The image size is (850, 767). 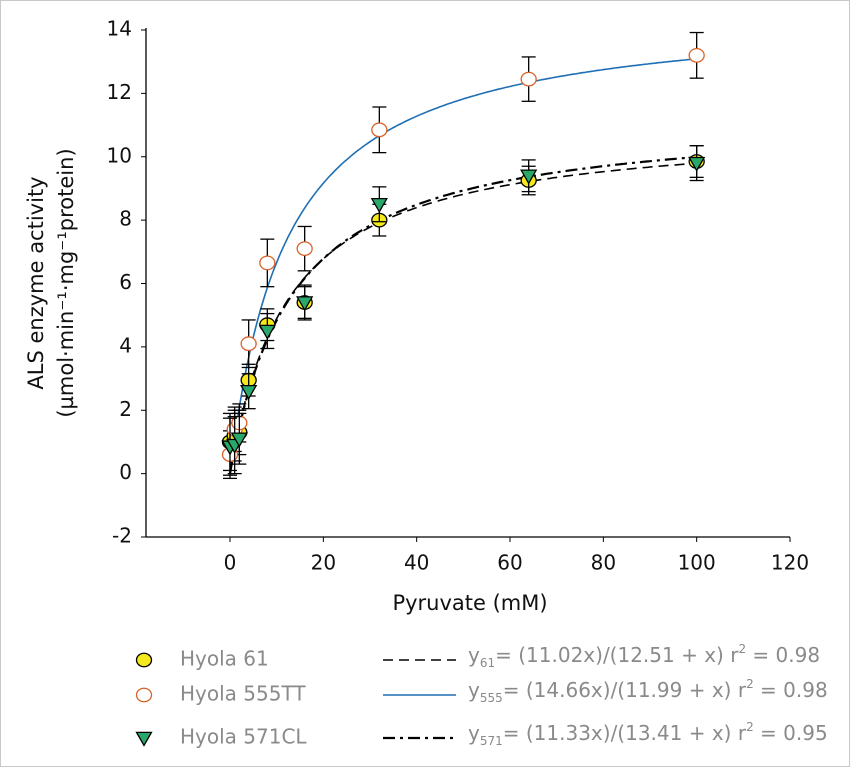 What do you see at coordinates (36, 282) in the screenshot?
I see `y-axis-label: ALS enzyme activity` at bounding box center [36, 282].